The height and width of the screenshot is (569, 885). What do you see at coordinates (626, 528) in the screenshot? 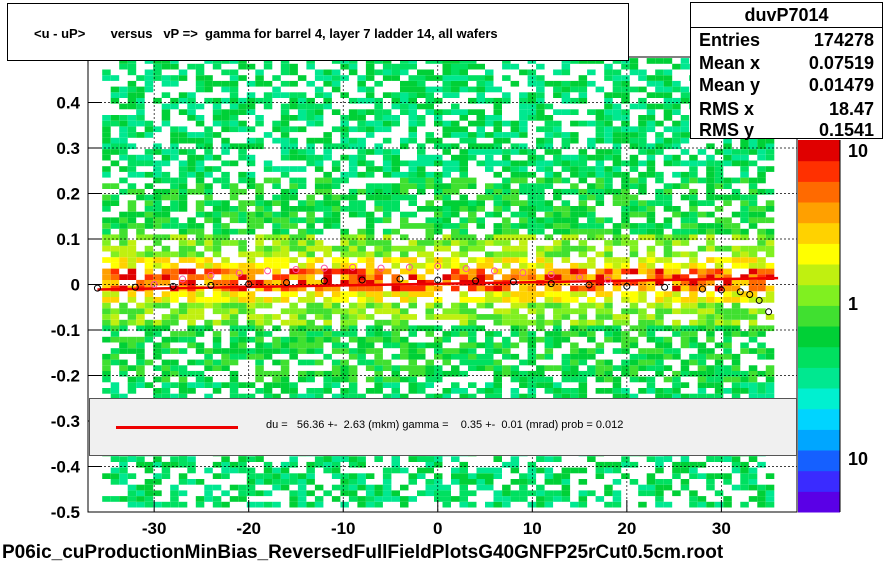
I see `x-tick-label: 20` at bounding box center [626, 528].